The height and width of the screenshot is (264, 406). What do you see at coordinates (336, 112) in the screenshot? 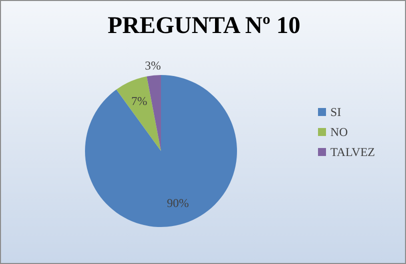
I see `legend-label: SI` at bounding box center [336, 112].